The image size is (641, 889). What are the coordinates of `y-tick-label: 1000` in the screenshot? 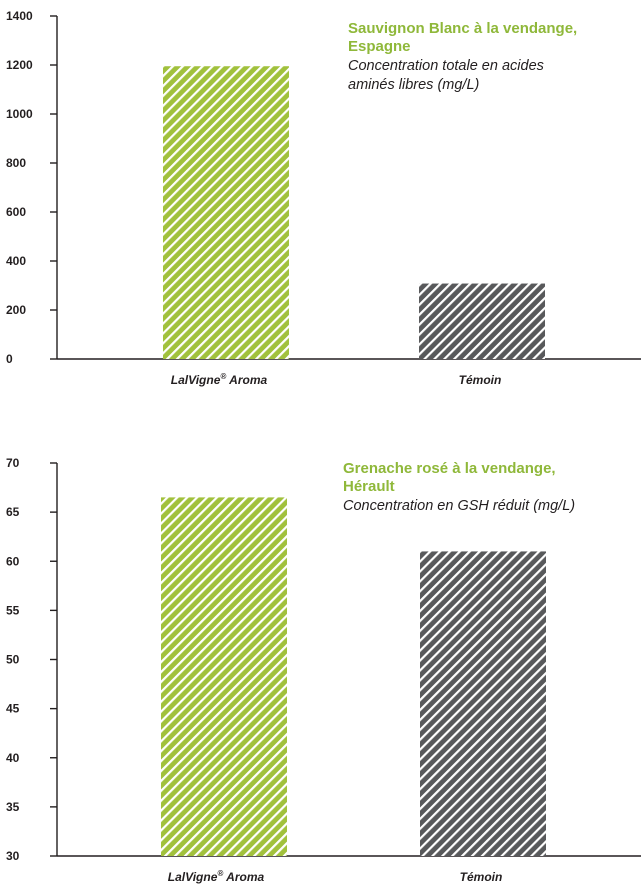 It's located at (19, 114).